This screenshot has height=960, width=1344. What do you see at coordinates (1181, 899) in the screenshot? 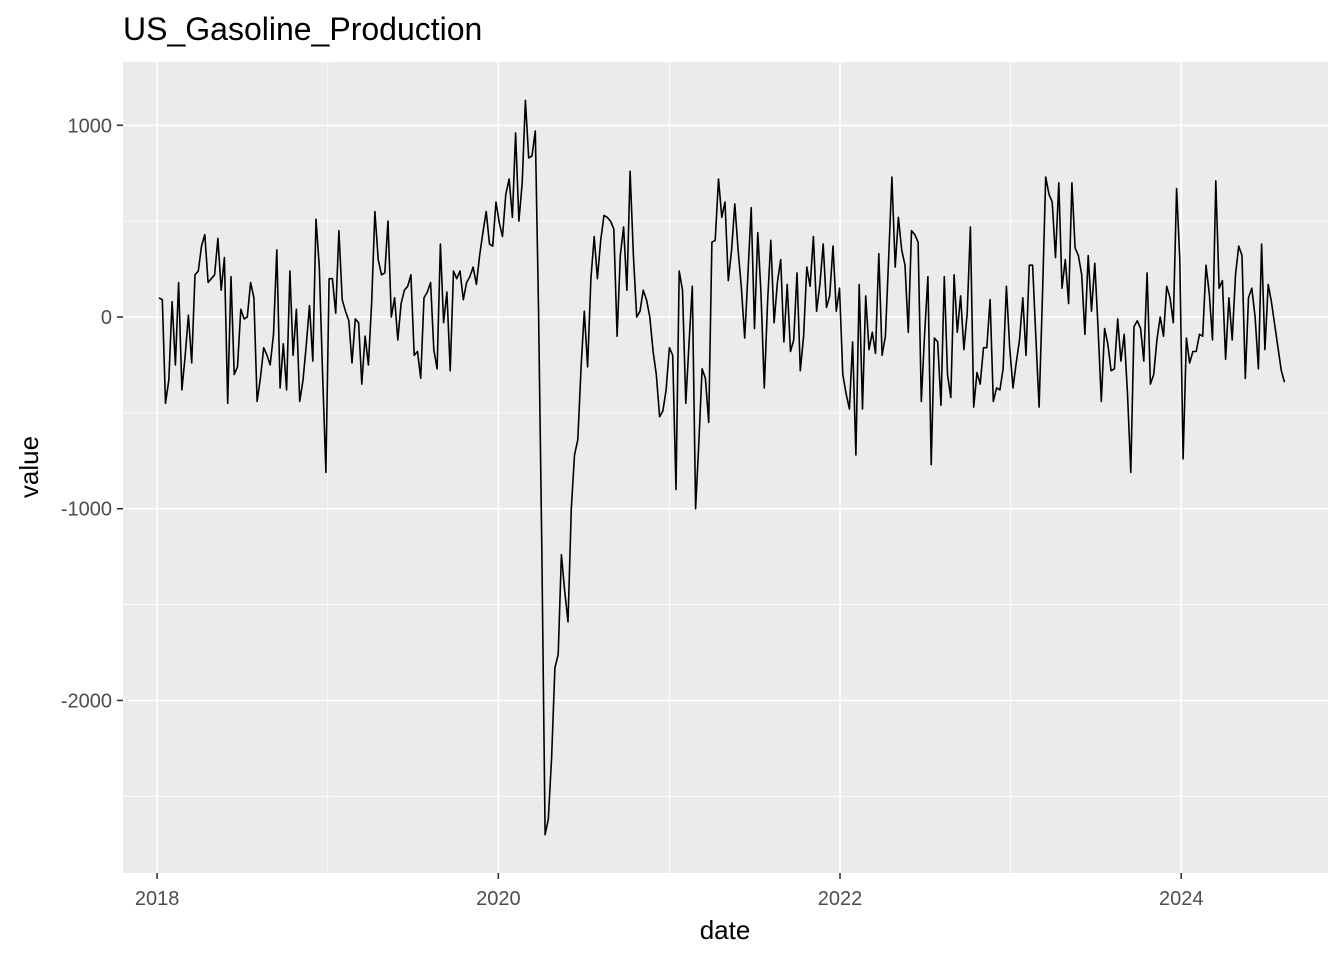
I see `x-tick-label: 2024` at bounding box center [1181, 899].